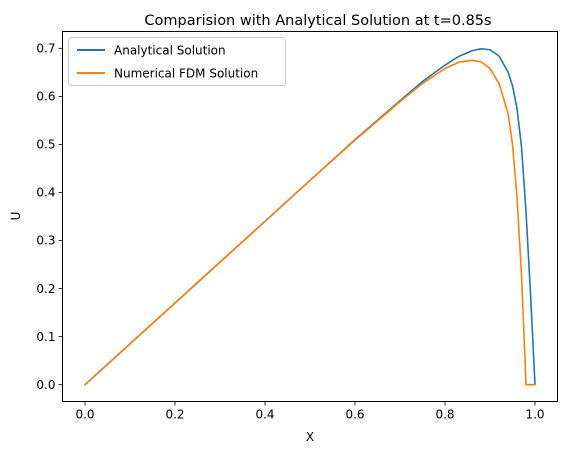 The width and height of the screenshot is (567, 455). What do you see at coordinates (310, 437) in the screenshot?
I see `x-axis-label: X` at bounding box center [310, 437].